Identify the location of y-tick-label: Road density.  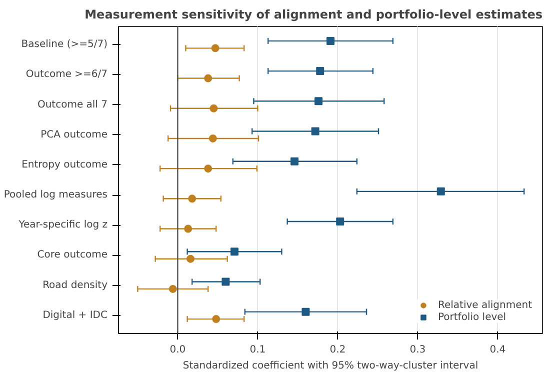
(75, 285).